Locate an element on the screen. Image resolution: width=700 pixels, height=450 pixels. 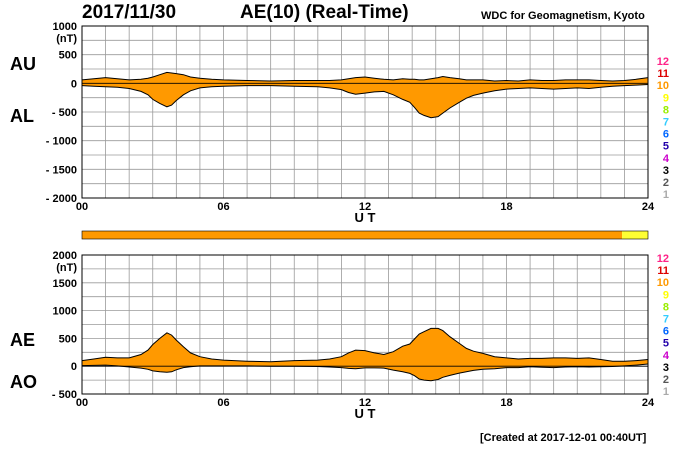
index-area-fill is located at coordinates (365, 354).